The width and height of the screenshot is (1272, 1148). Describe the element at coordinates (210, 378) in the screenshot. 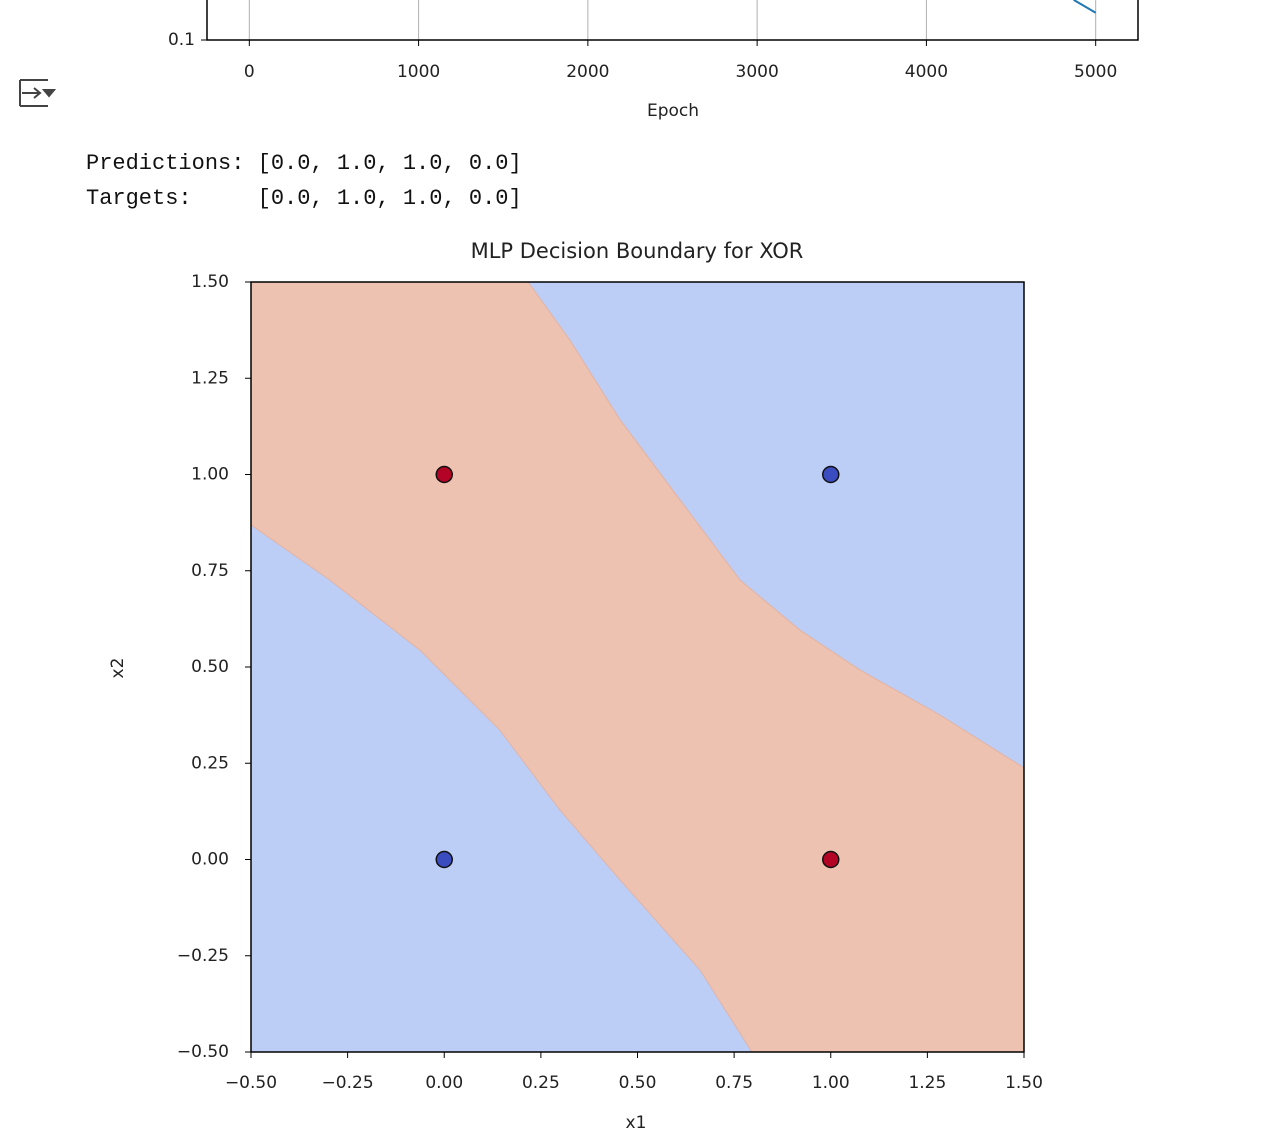

I see `y-tick-label: 1.25` at that location.